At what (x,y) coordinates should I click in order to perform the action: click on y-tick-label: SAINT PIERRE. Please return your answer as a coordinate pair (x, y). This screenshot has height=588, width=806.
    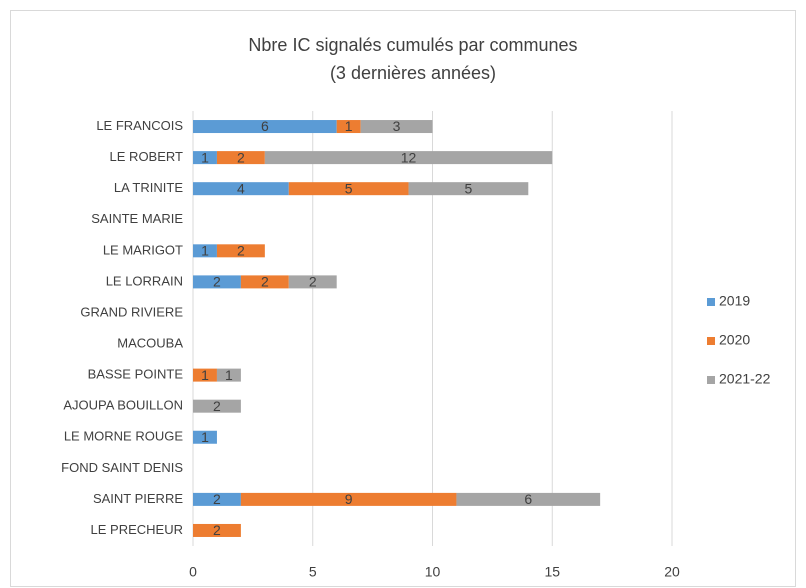
    Looking at the image, I should click on (138, 498).